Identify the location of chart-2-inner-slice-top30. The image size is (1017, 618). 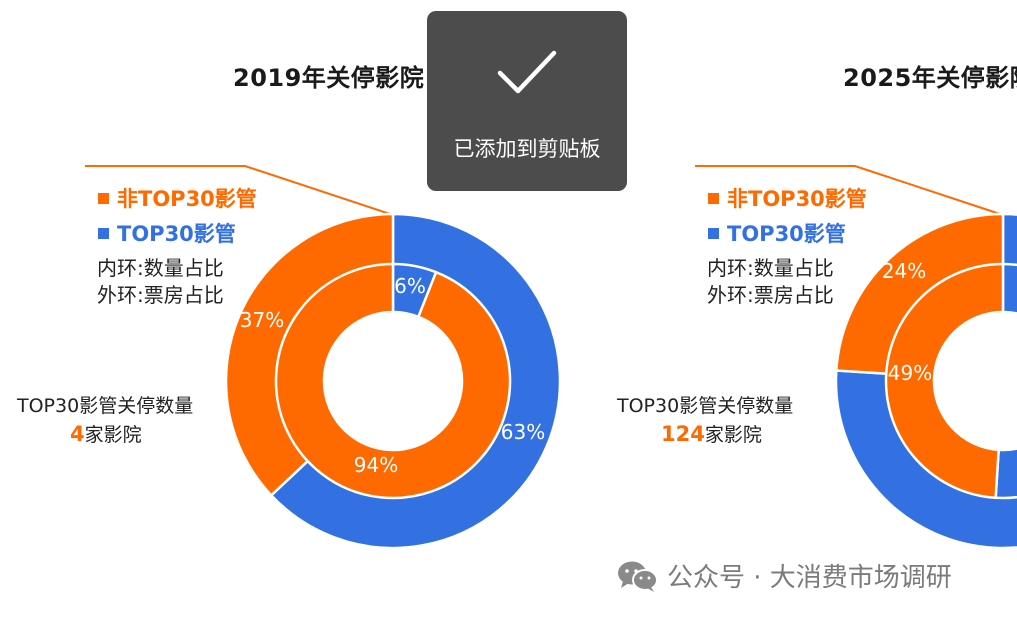
(1005, 381).